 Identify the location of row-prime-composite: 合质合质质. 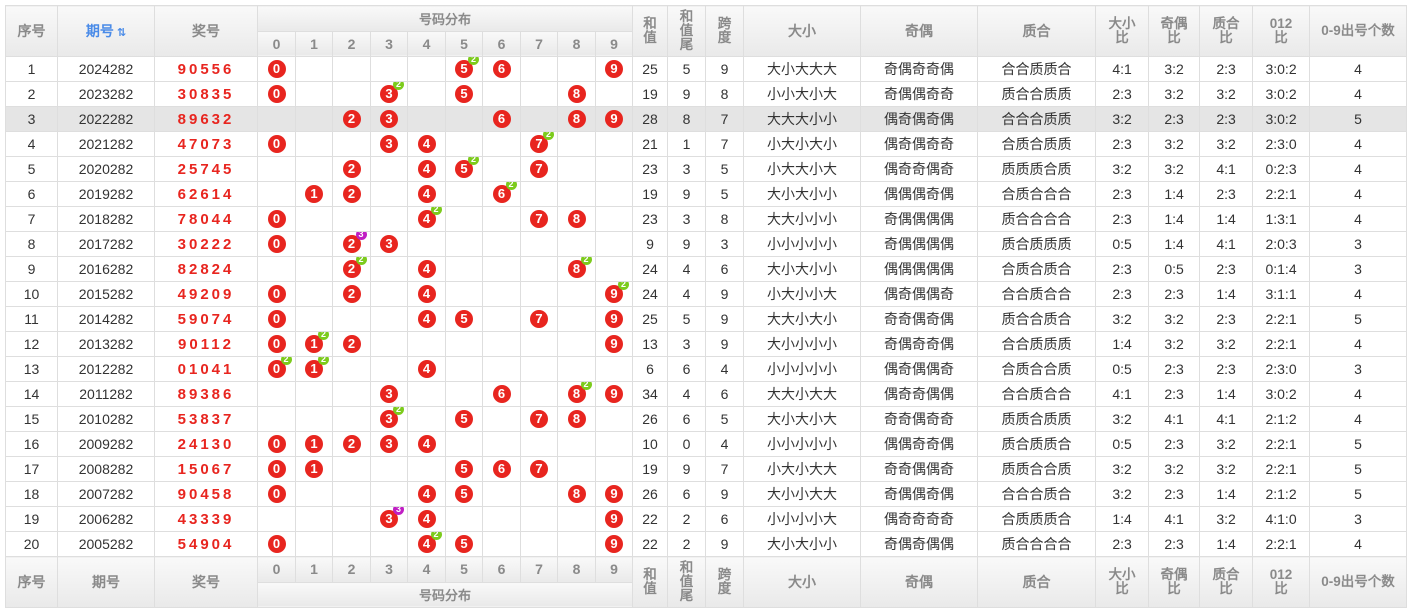
(1037, 144).